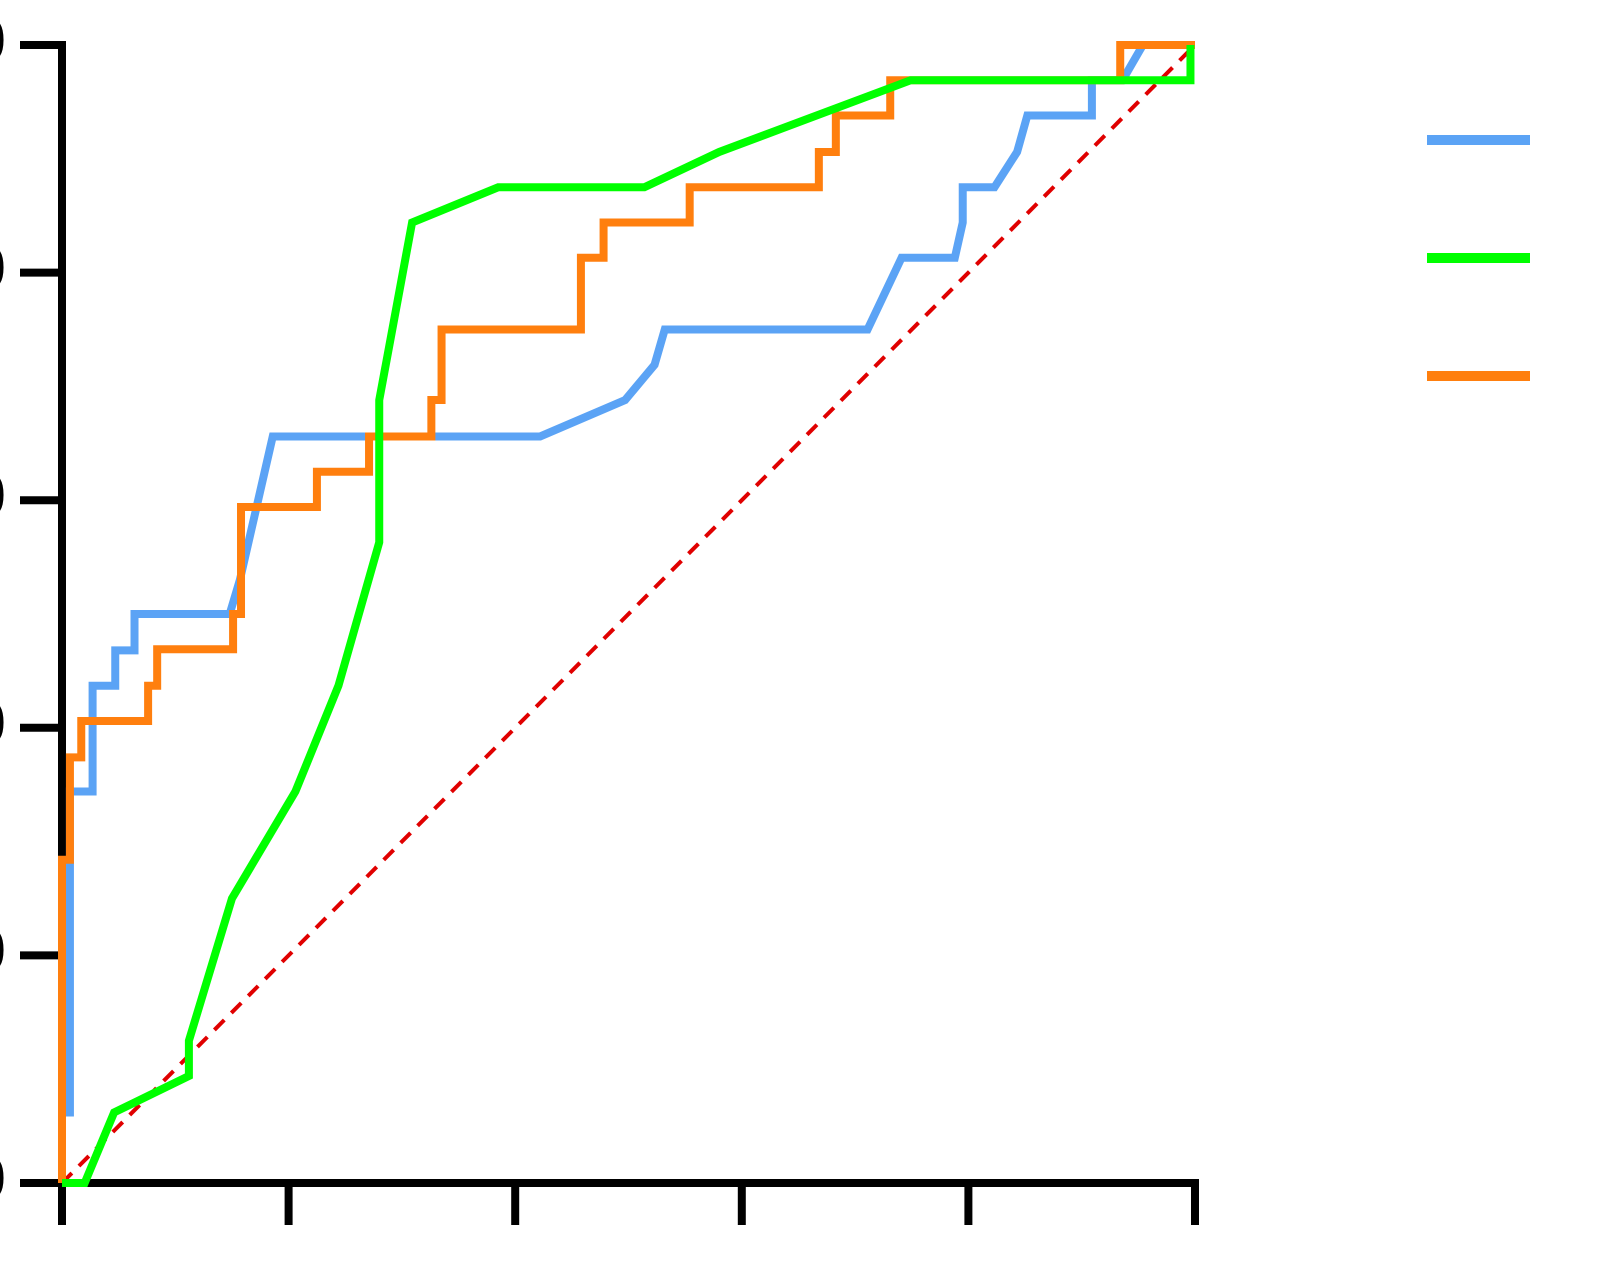 Image resolution: width=1600 pixels, height=1273 pixels. I want to click on y-tick-label: 20, so click(3, 950).